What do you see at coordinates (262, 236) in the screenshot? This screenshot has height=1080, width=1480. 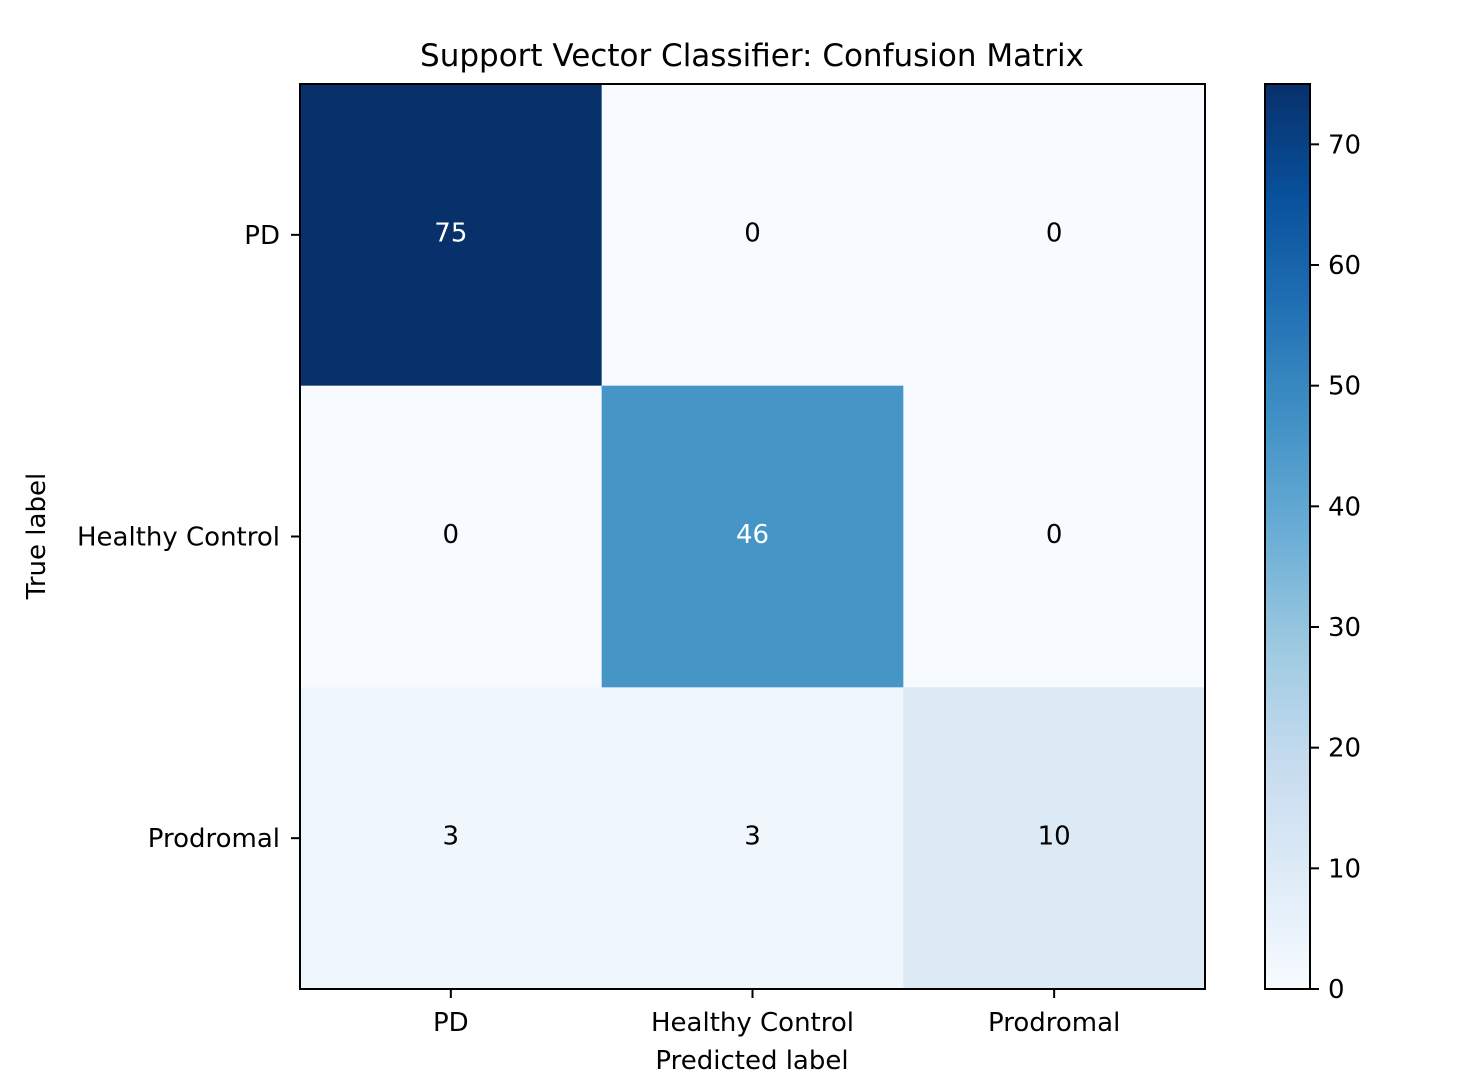 I see `y-tick-label: PD` at bounding box center [262, 236].